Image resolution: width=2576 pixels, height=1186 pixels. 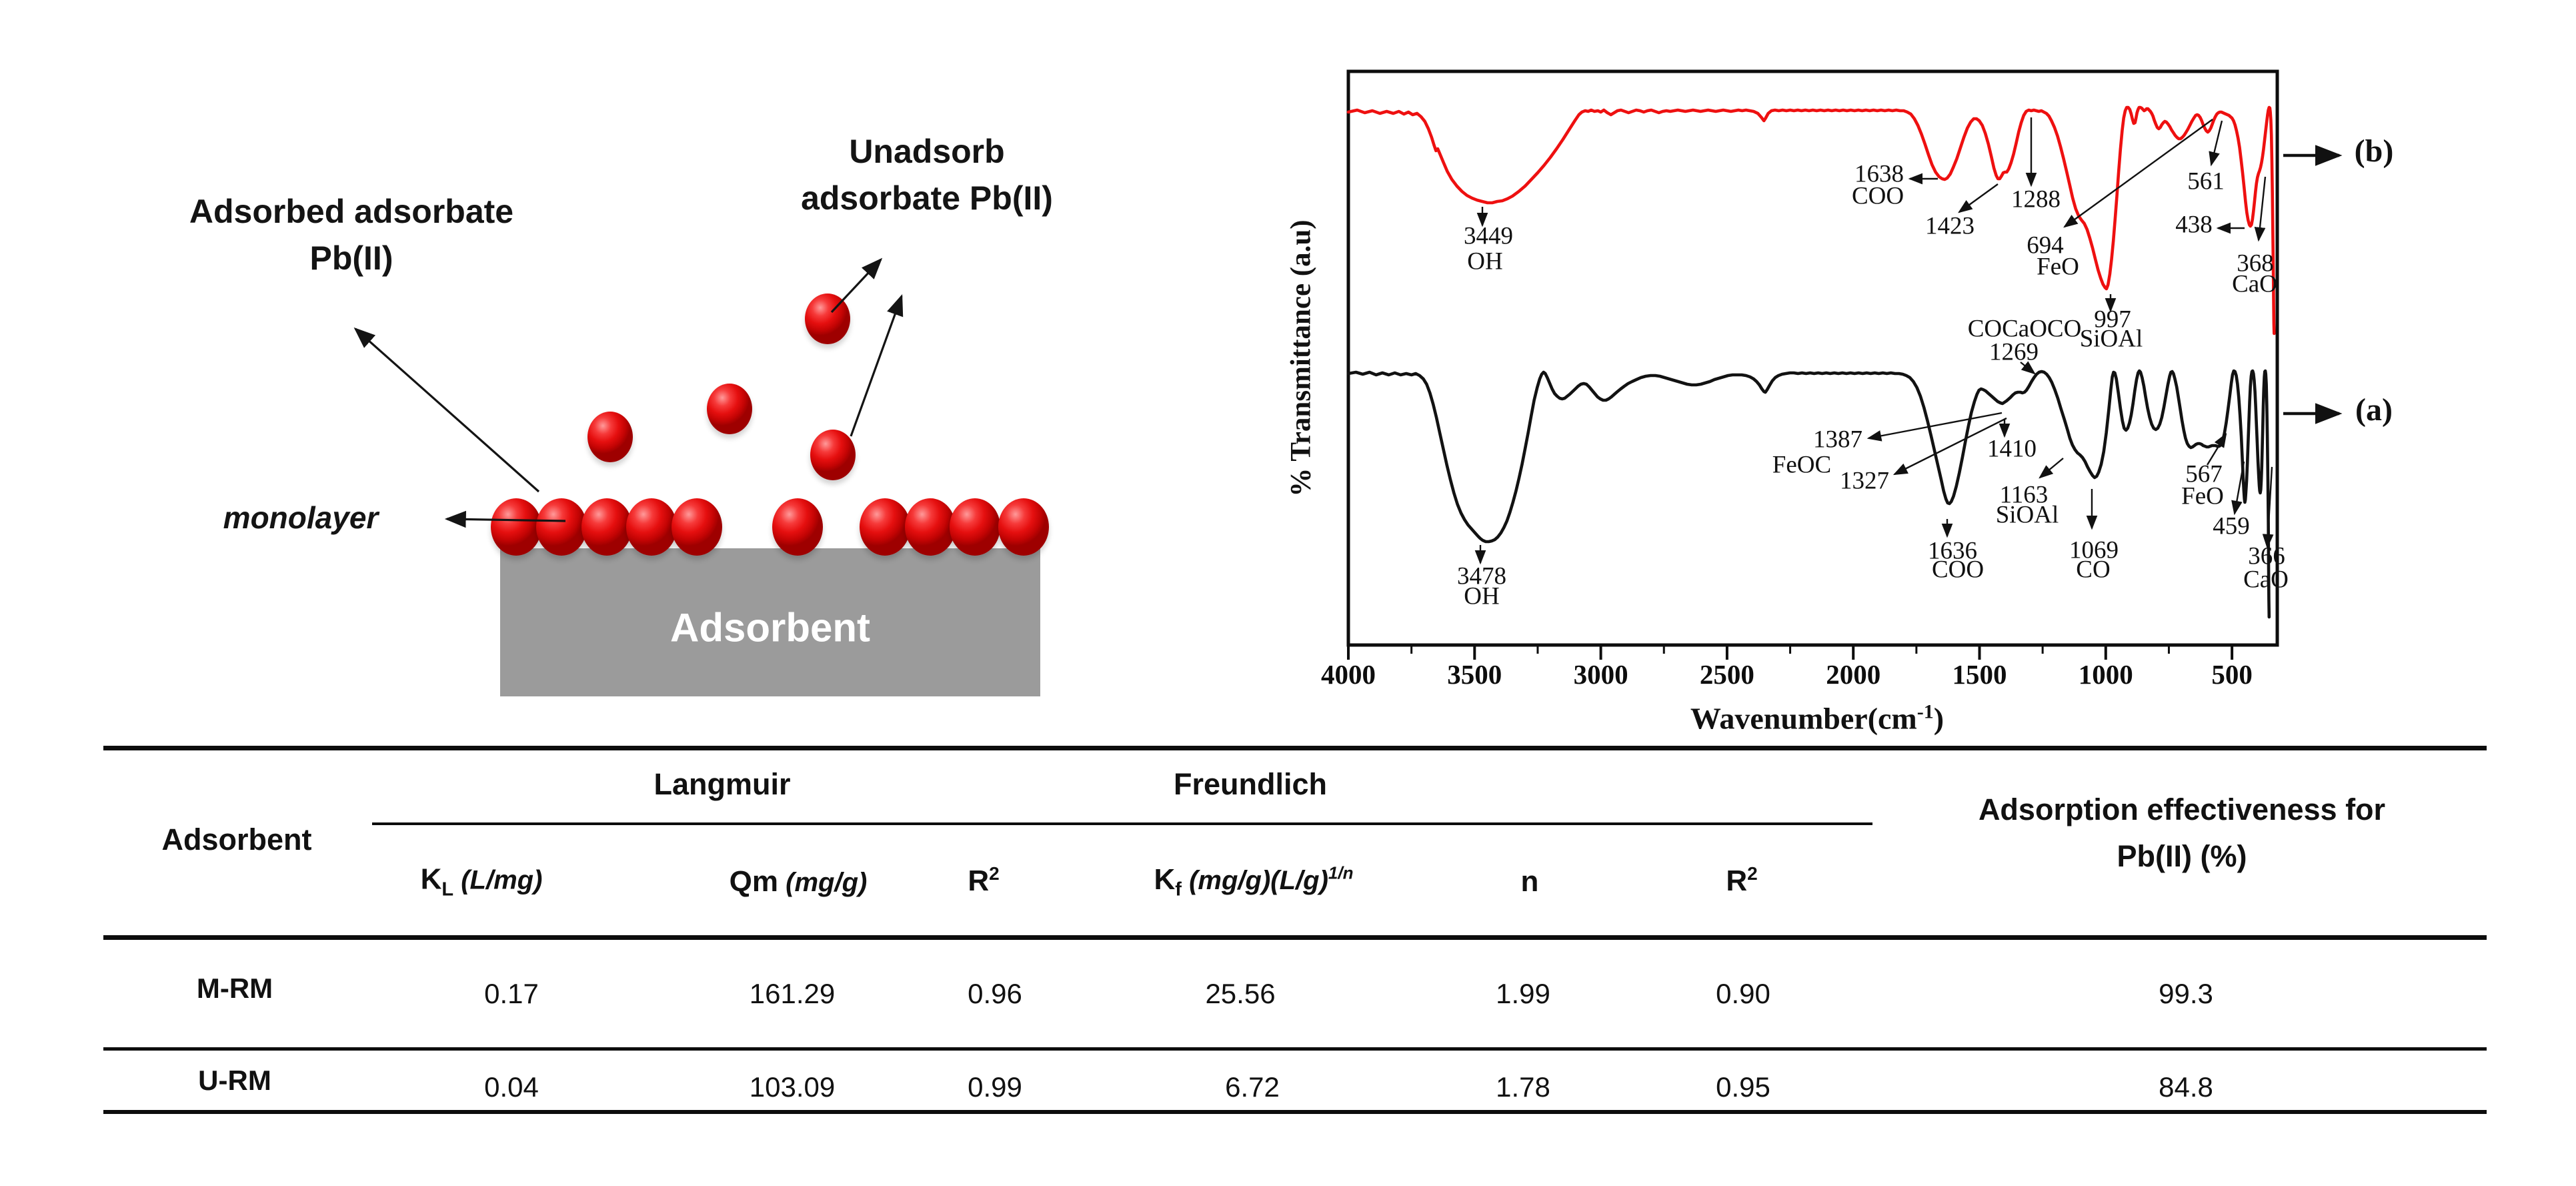 What do you see at coordinates (1348, 674) in the screenshot?
I see `x-tick-label: 4000` at bounding box center [1348, 674].